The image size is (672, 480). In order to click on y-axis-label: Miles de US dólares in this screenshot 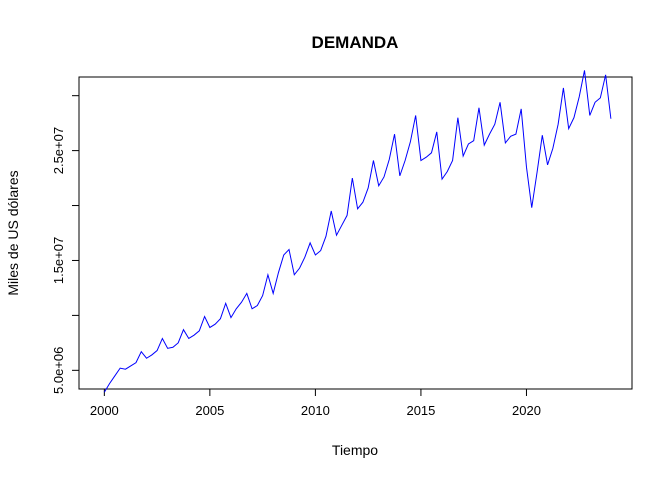, I will do `click(13, 232)`.